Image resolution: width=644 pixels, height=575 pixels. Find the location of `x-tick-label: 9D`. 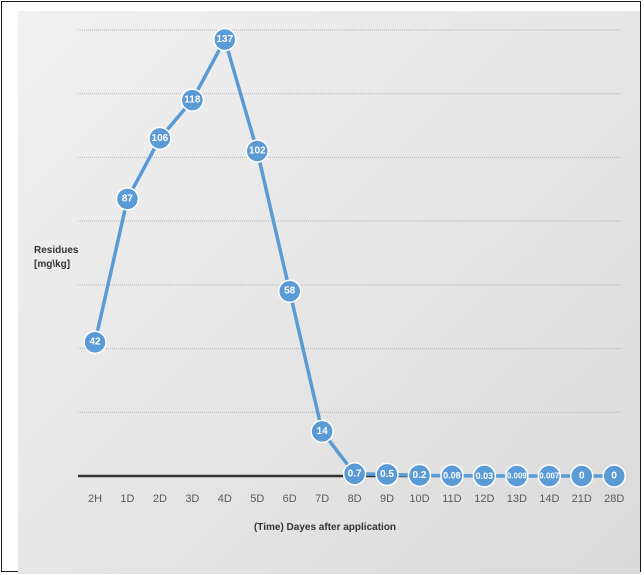

x-tick-label: 9D is located at coordinates (387, 499).